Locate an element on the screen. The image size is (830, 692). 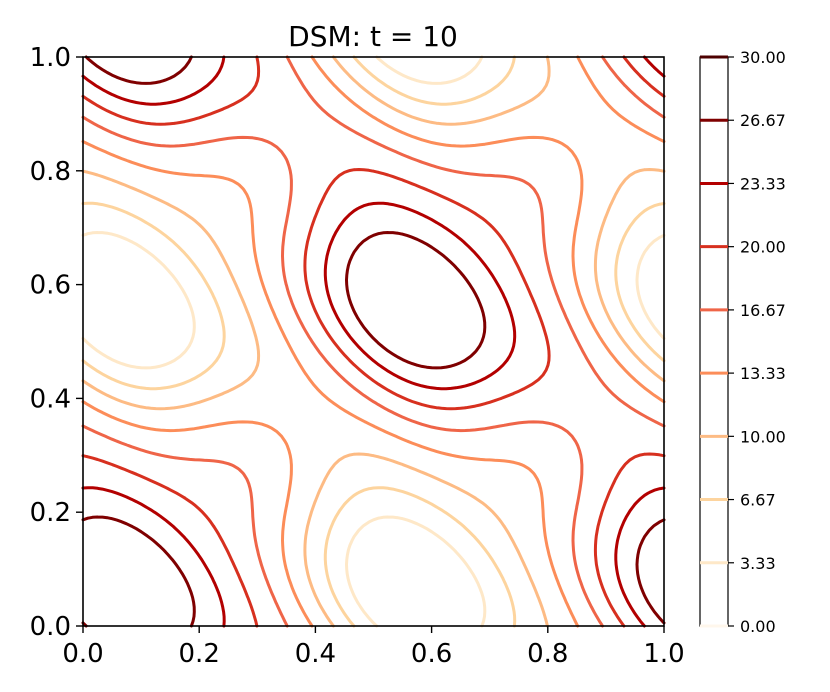
y-tick-label: 1.0 is located at coordinates (50, 58).